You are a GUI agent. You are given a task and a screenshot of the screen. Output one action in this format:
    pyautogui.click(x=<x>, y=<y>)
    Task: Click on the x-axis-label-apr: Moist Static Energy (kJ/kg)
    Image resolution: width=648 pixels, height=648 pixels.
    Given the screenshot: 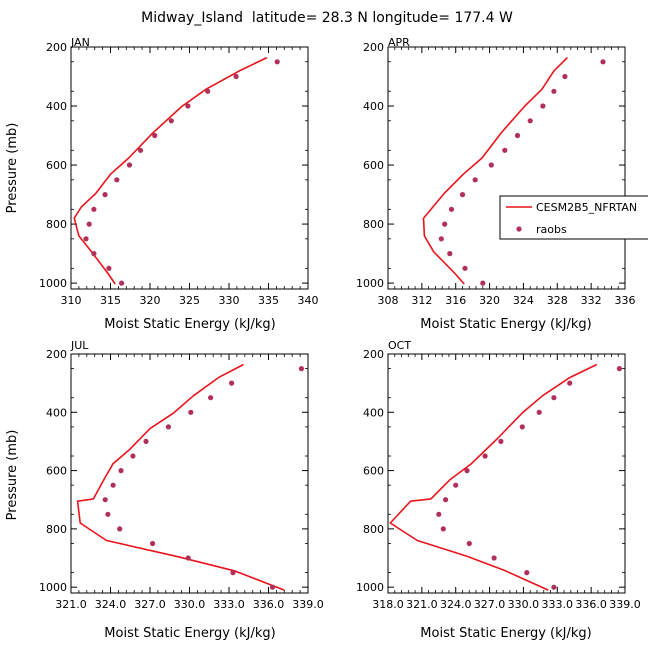 What is the action you would take?
    pyautogui.click(x=505, y=324)
    